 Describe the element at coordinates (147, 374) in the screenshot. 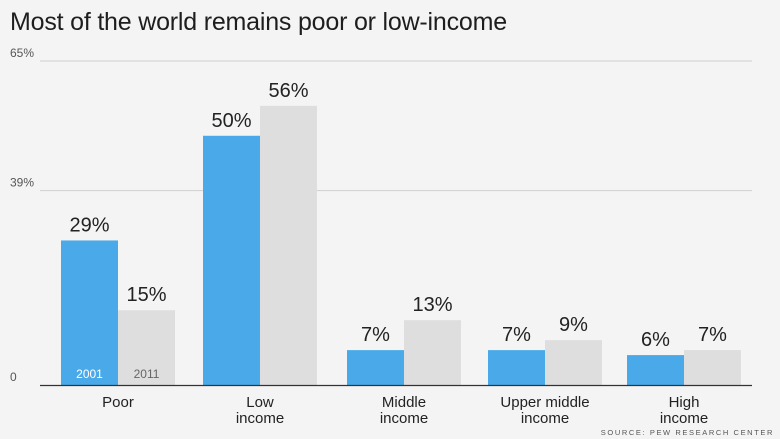

I see `series-label-2011: 2011` at that location.